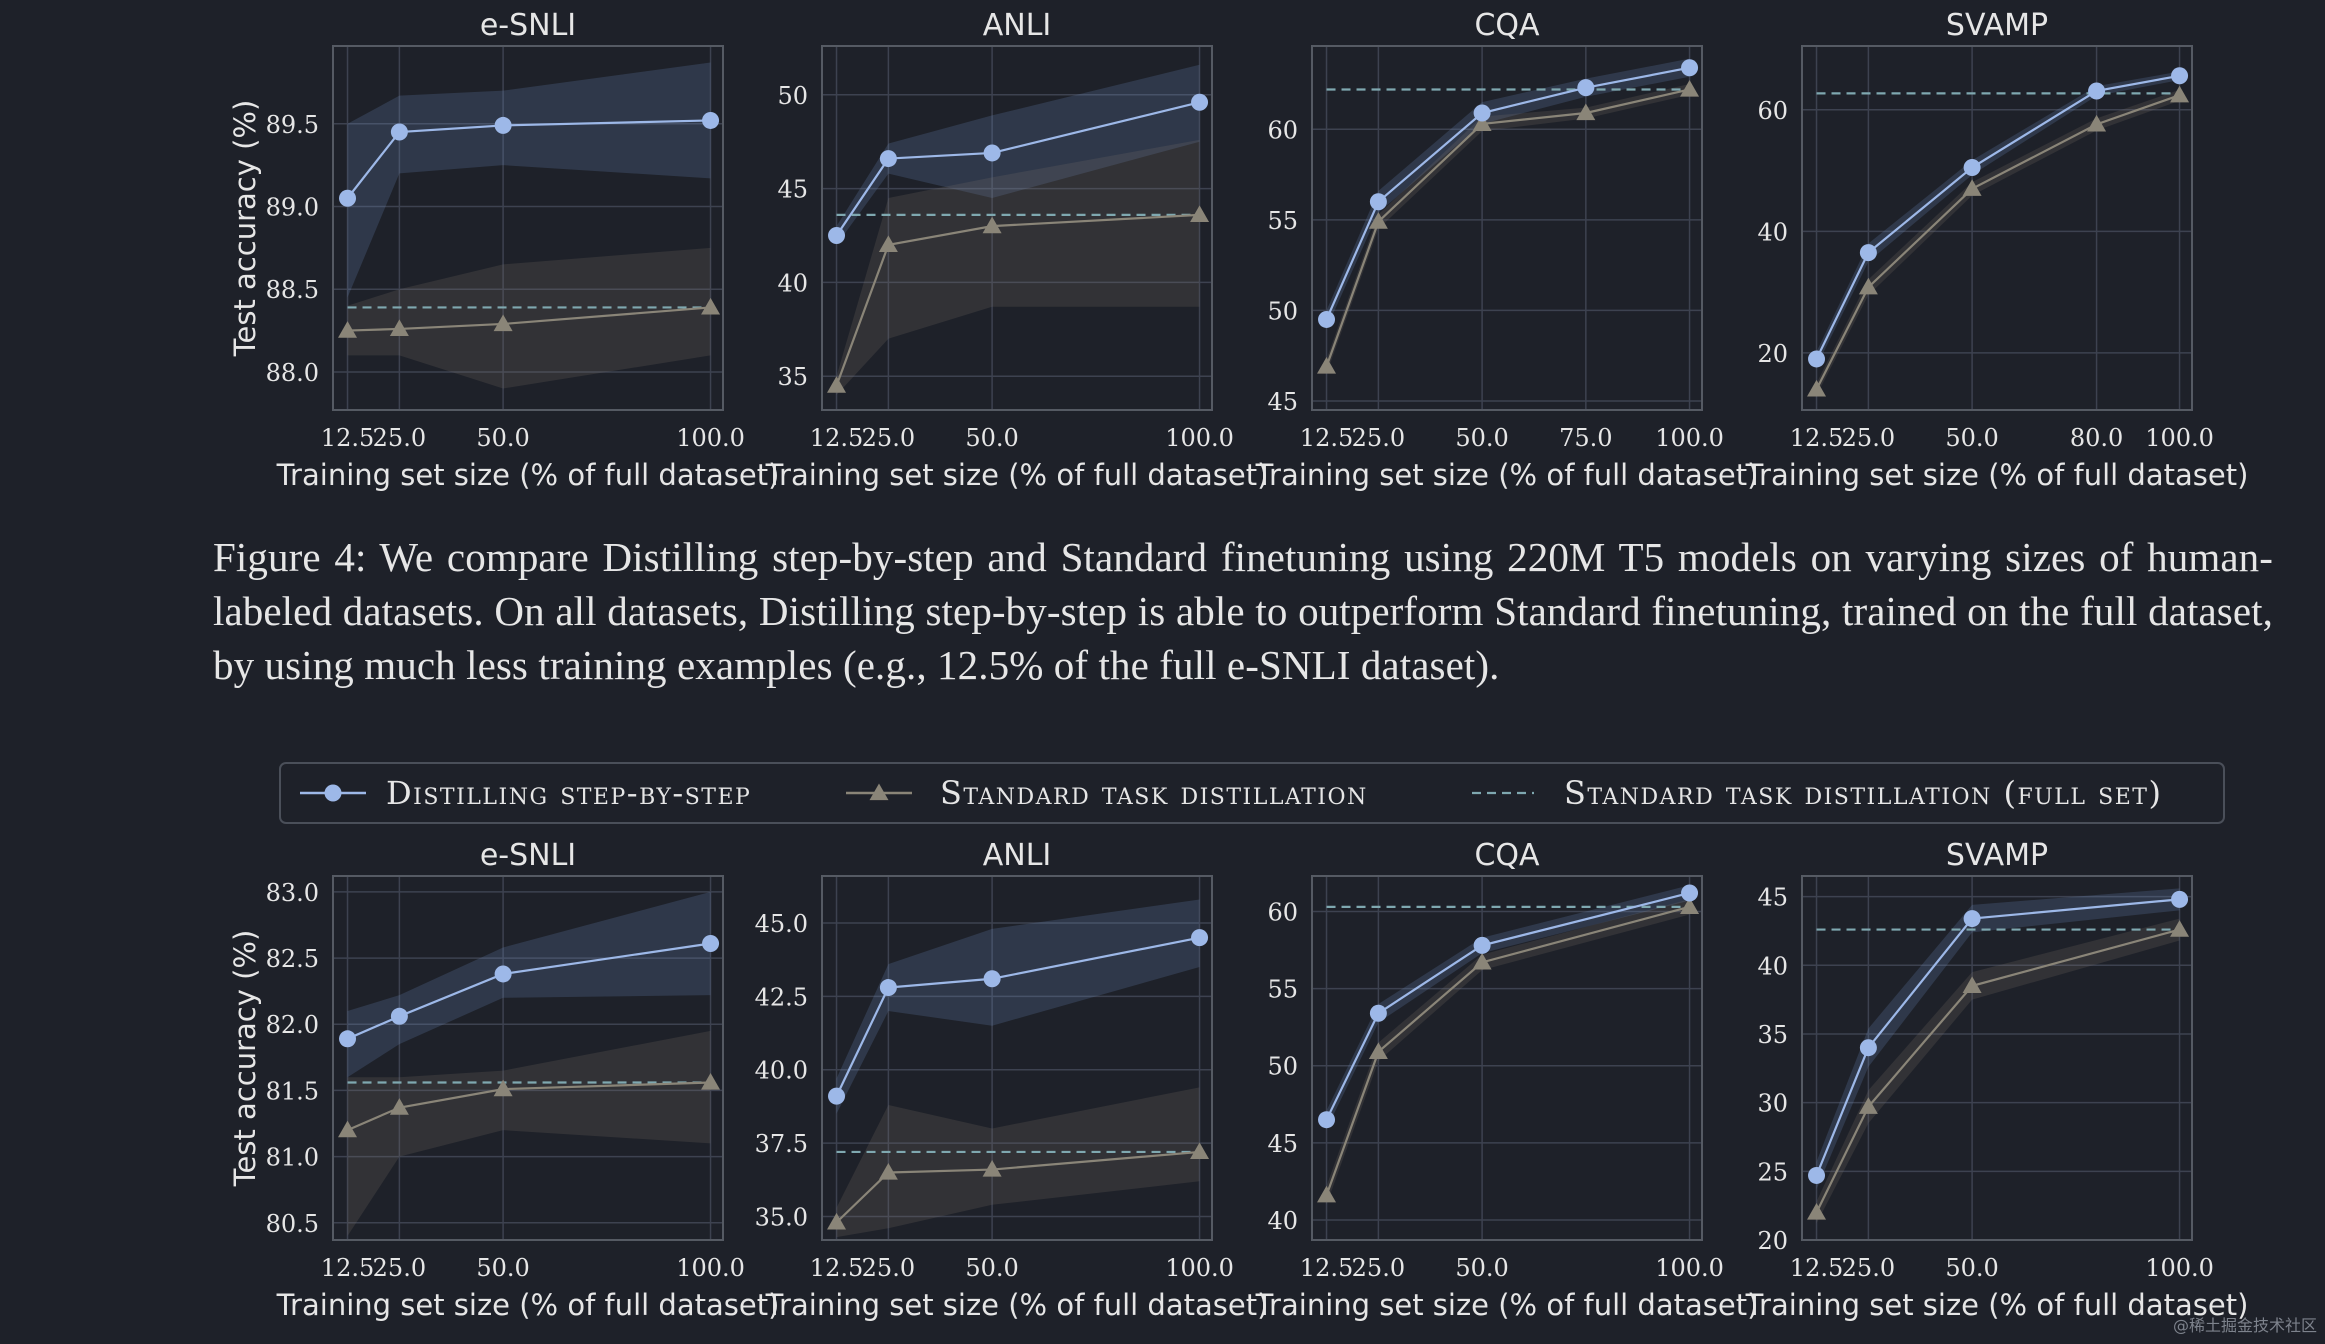 The width and height of the screenshot is (2325, 1344). Describe the element at coordinates (1106, 793) in the screenshot. I see `legend-item-triangle: Standard task distillation` at that location.